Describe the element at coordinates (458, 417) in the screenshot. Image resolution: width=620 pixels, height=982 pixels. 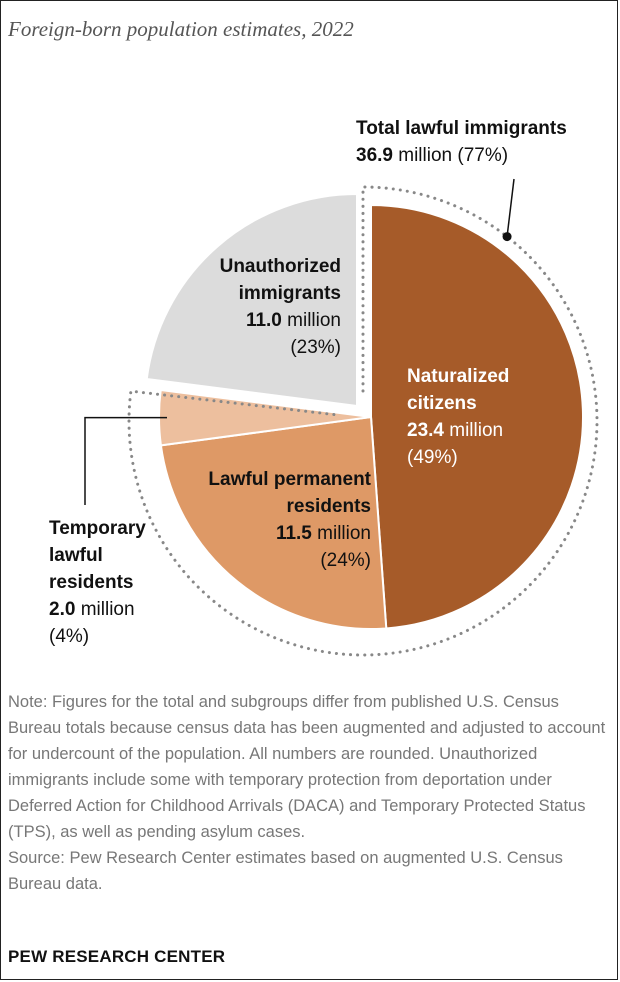
I see `slice-label-naturalized: Naturalized citizens 23.4 million (49%)` at that location.